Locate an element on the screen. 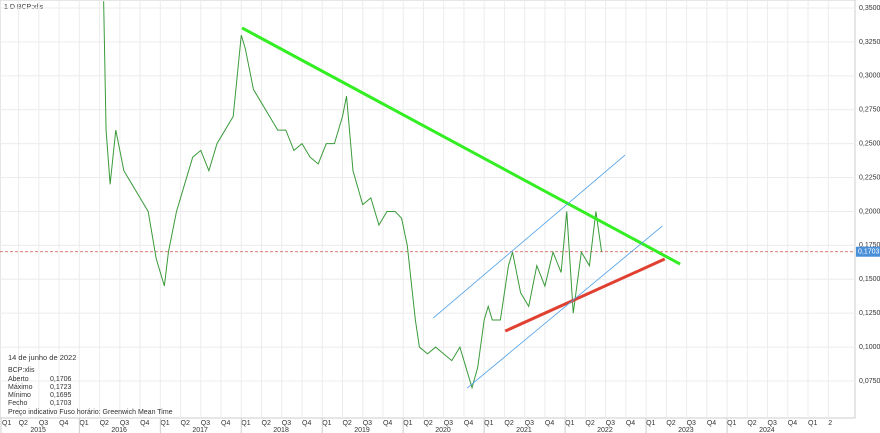 This screenshot has height=433, width=880. year-label: 2018 is located at coordinates (281, 430).